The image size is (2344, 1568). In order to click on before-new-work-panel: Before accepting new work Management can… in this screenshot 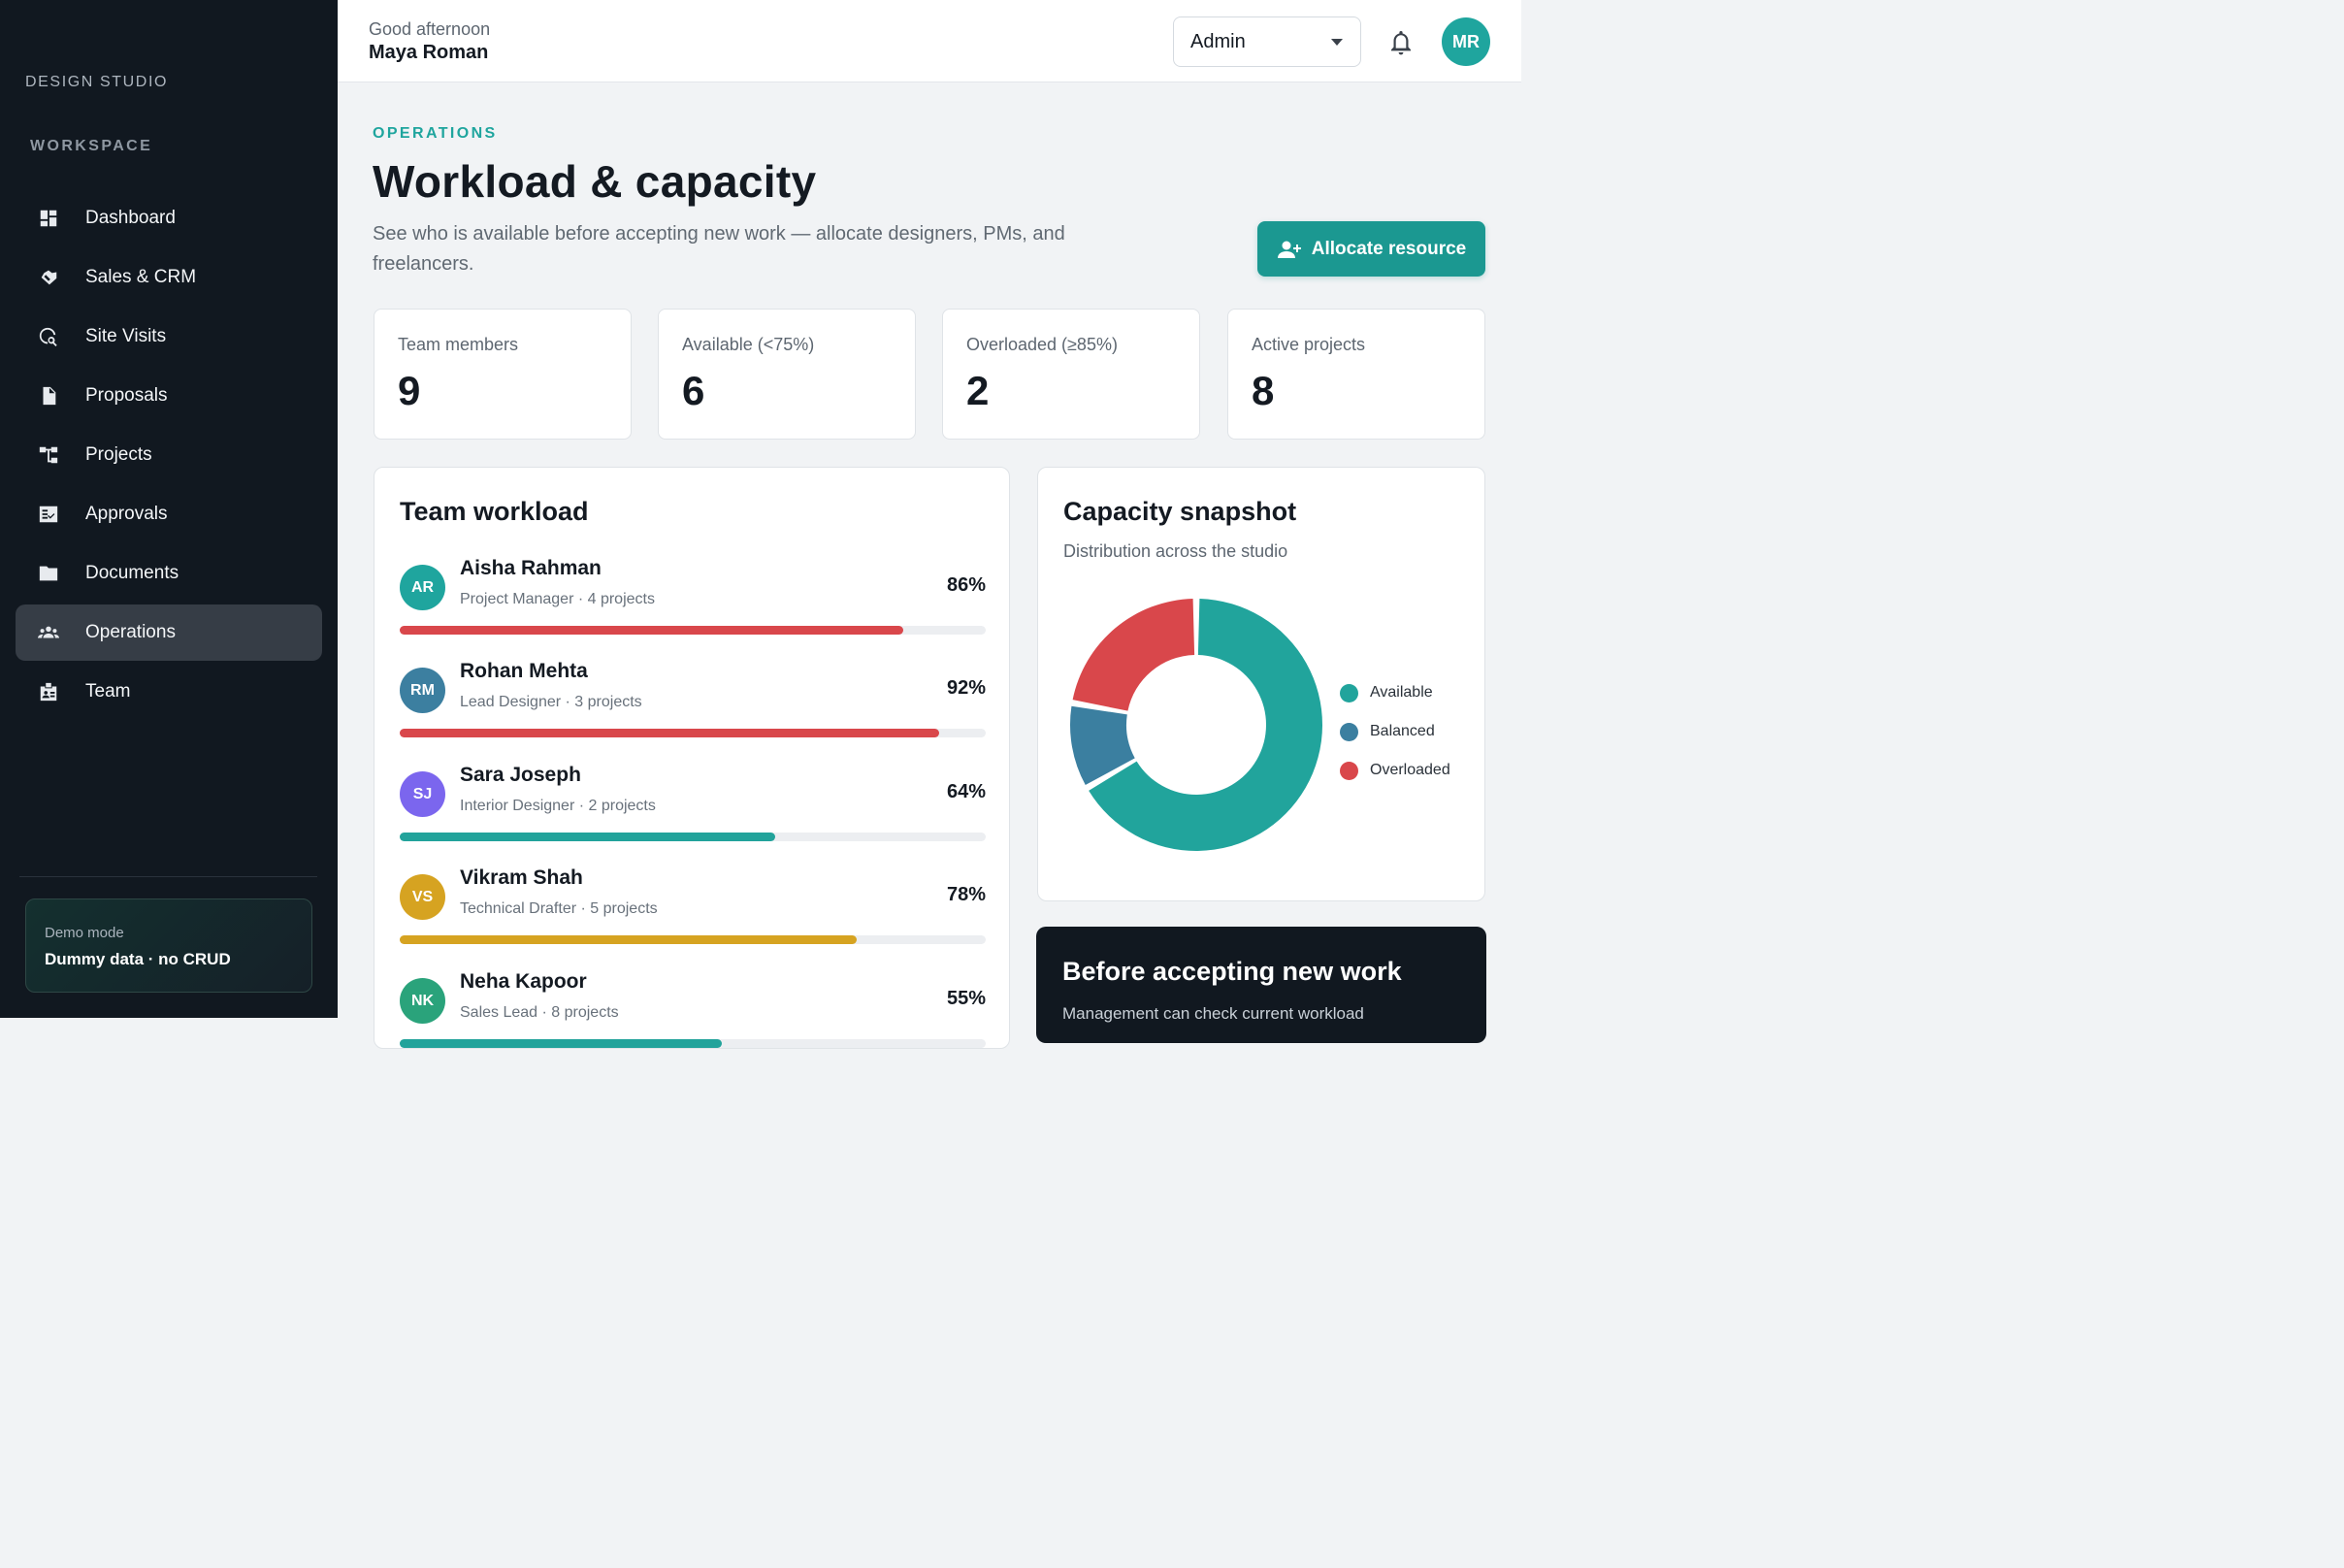, I will do `click(1261, 985)`.